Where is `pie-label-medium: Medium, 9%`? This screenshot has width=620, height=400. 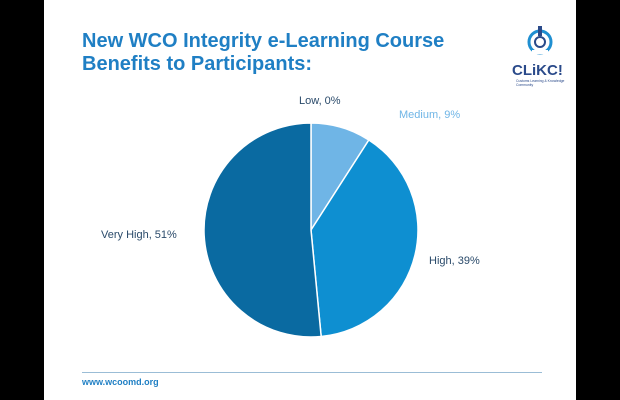 pie-label-medium: Medium, 9% is located at coordinates (430, 115).